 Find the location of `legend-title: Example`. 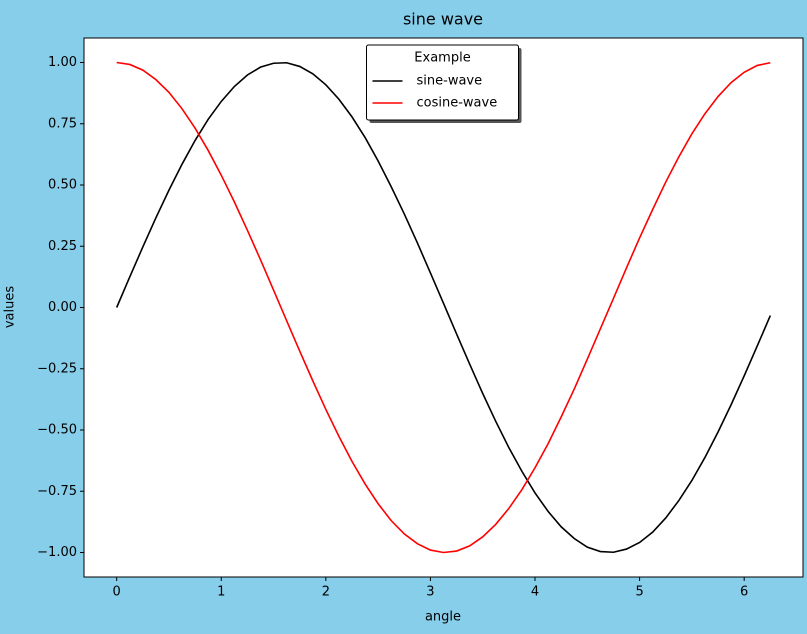

legend-title: Example is located at coordinates (442, 58).